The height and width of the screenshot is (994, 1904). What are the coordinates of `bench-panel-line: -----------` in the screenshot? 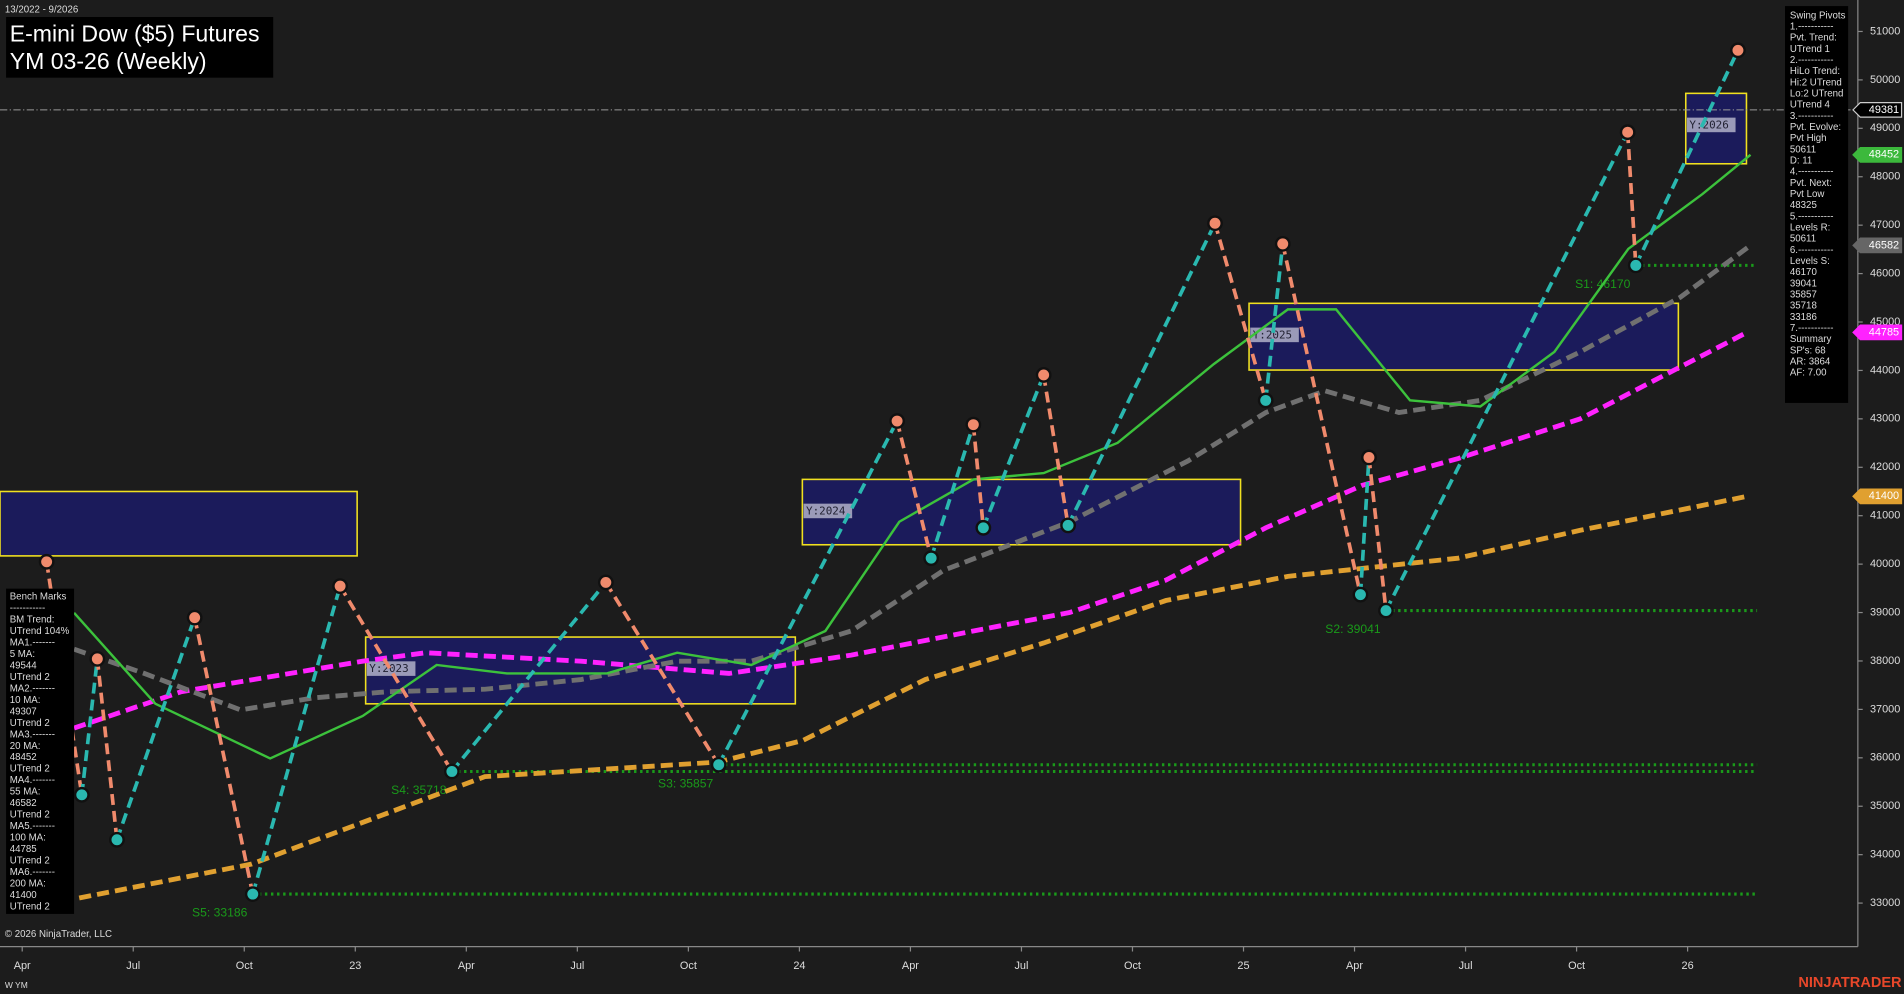 It's located at (28, 608).